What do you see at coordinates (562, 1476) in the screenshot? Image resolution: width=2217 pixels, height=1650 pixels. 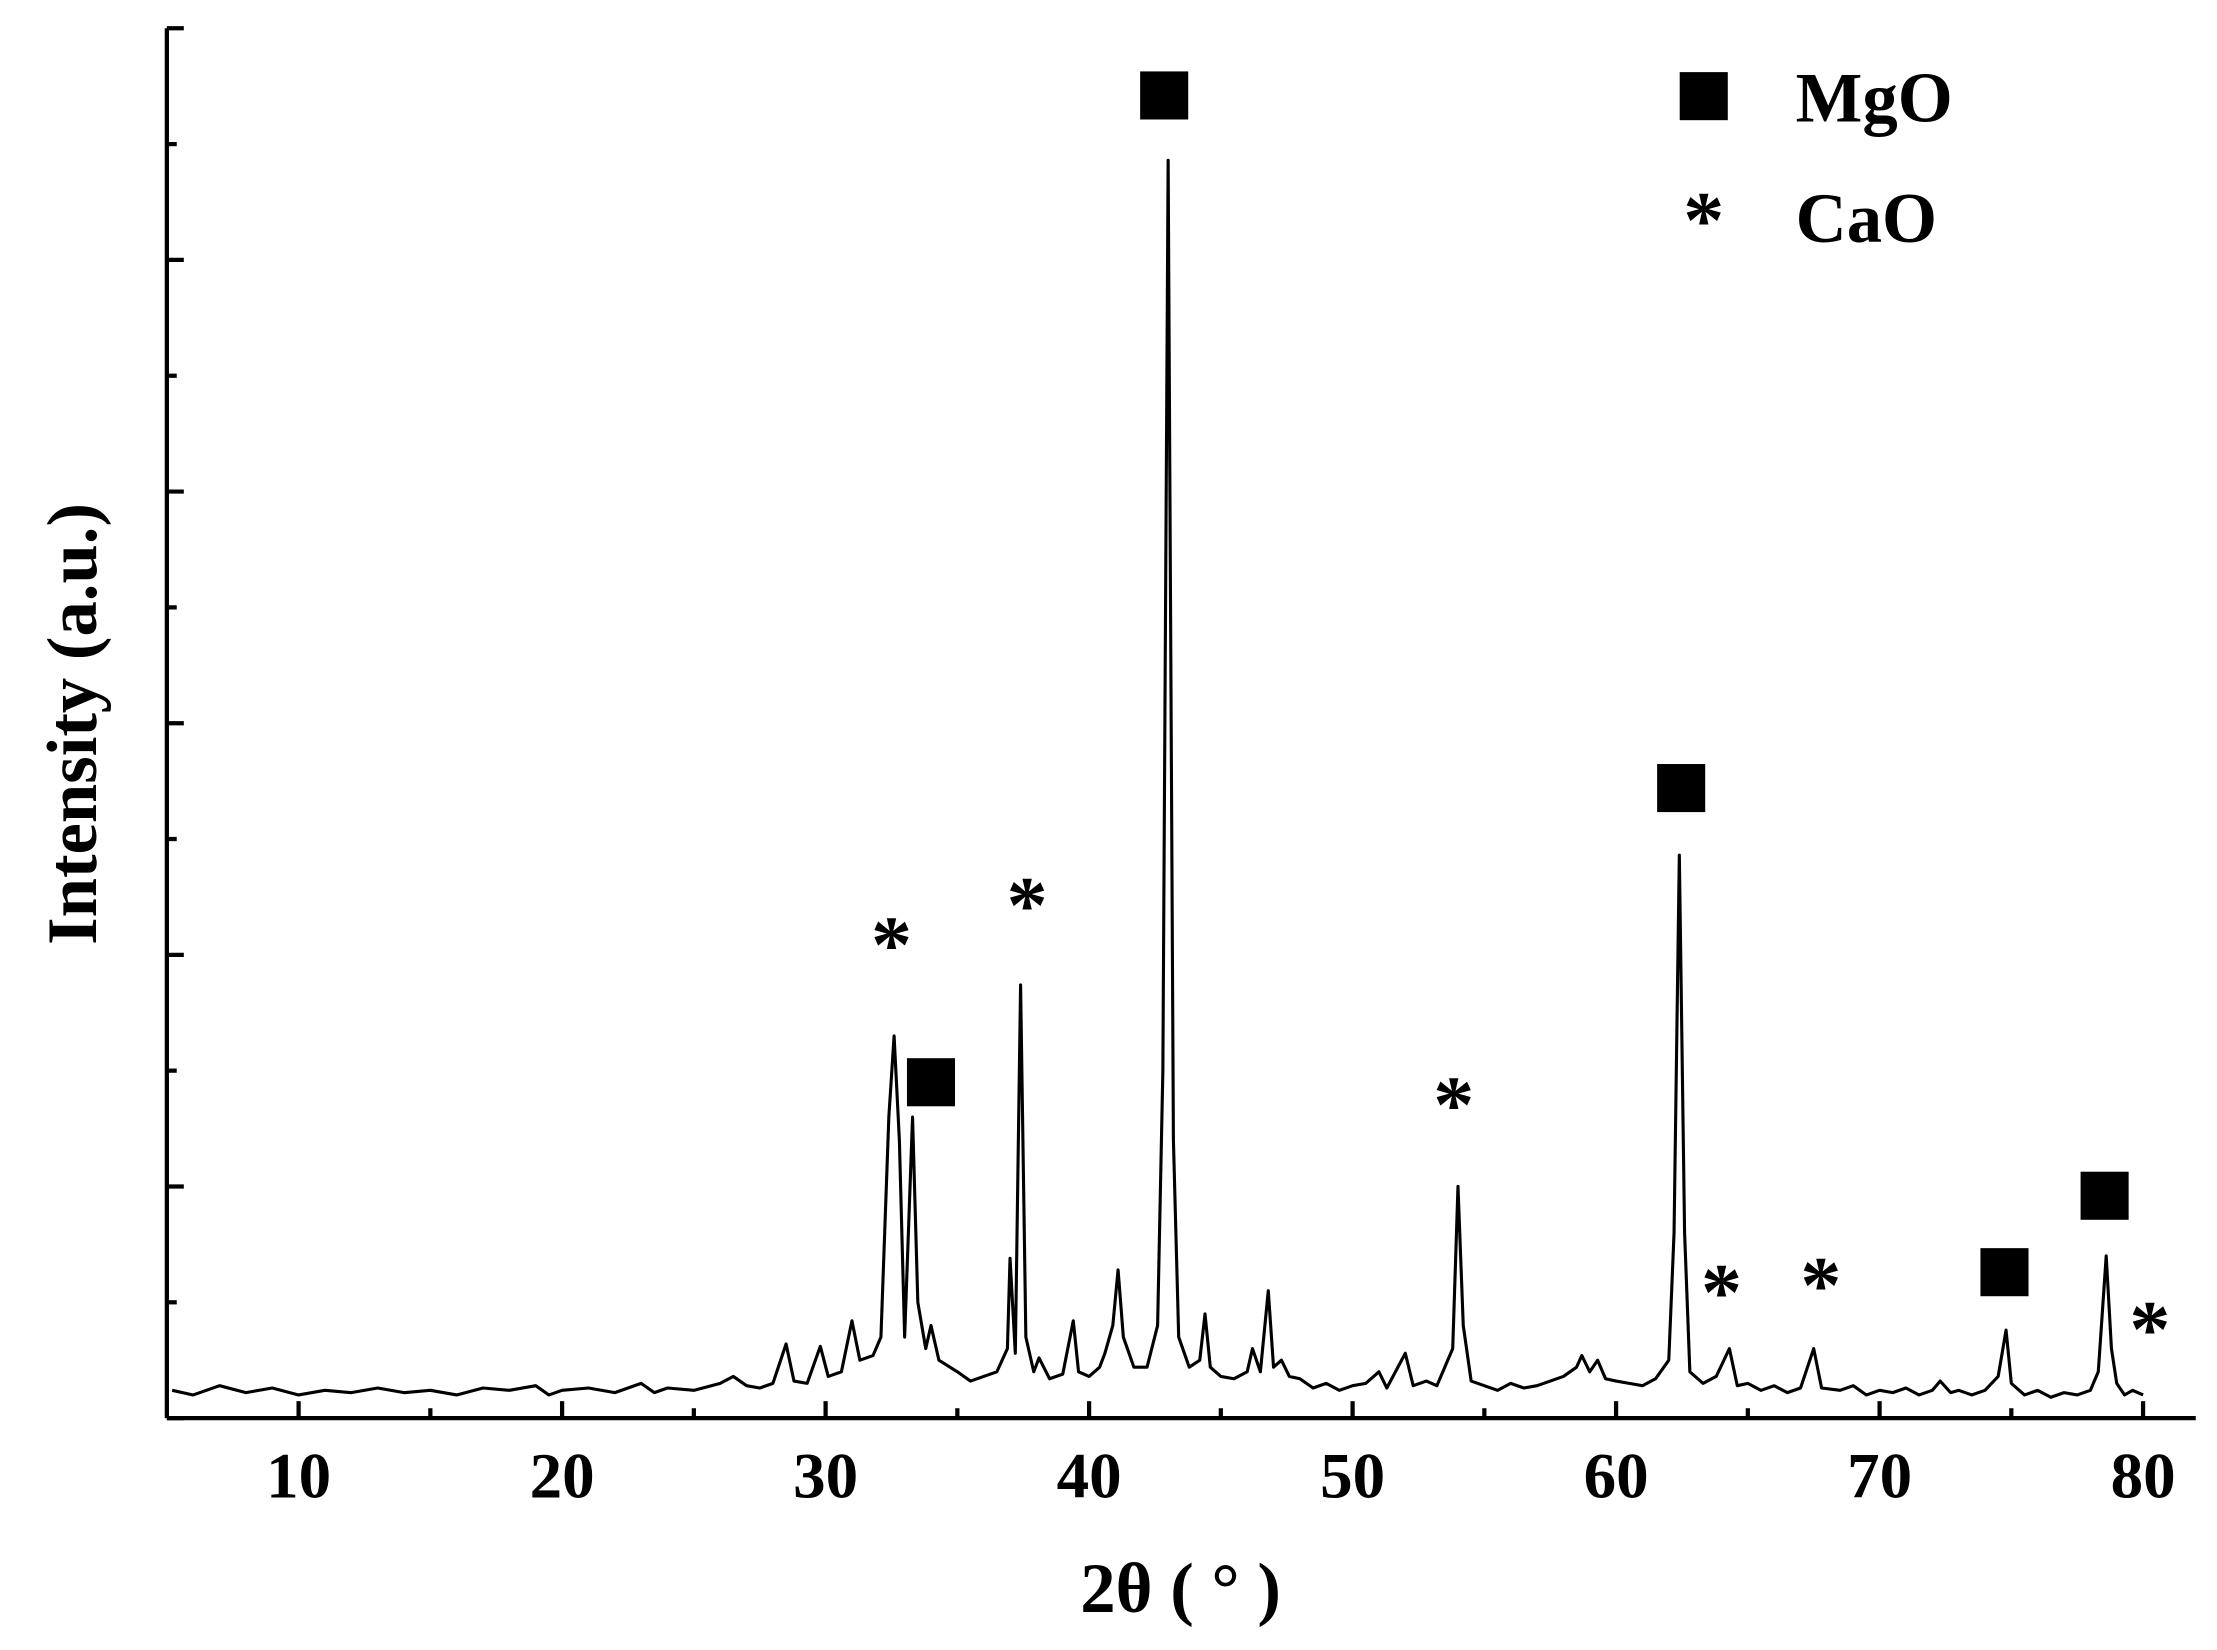 I see `x-tick-label: 20` at bounding box center [562, 1476].